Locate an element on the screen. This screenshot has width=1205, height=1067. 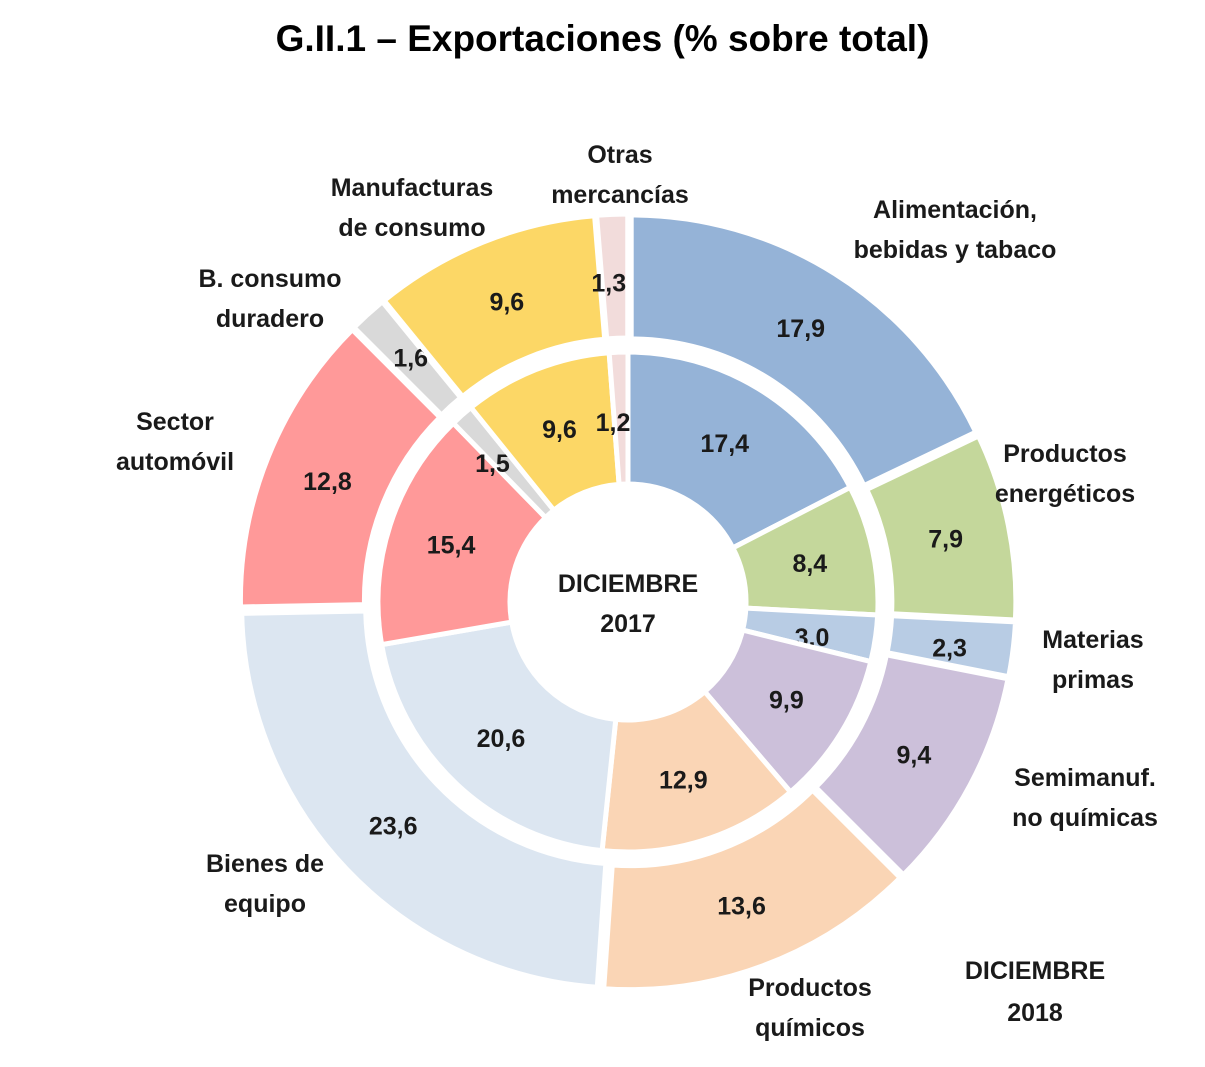
outer-value-label-semimanuf-no-quimicas: 9,4 is located at coordinates (913, 756).